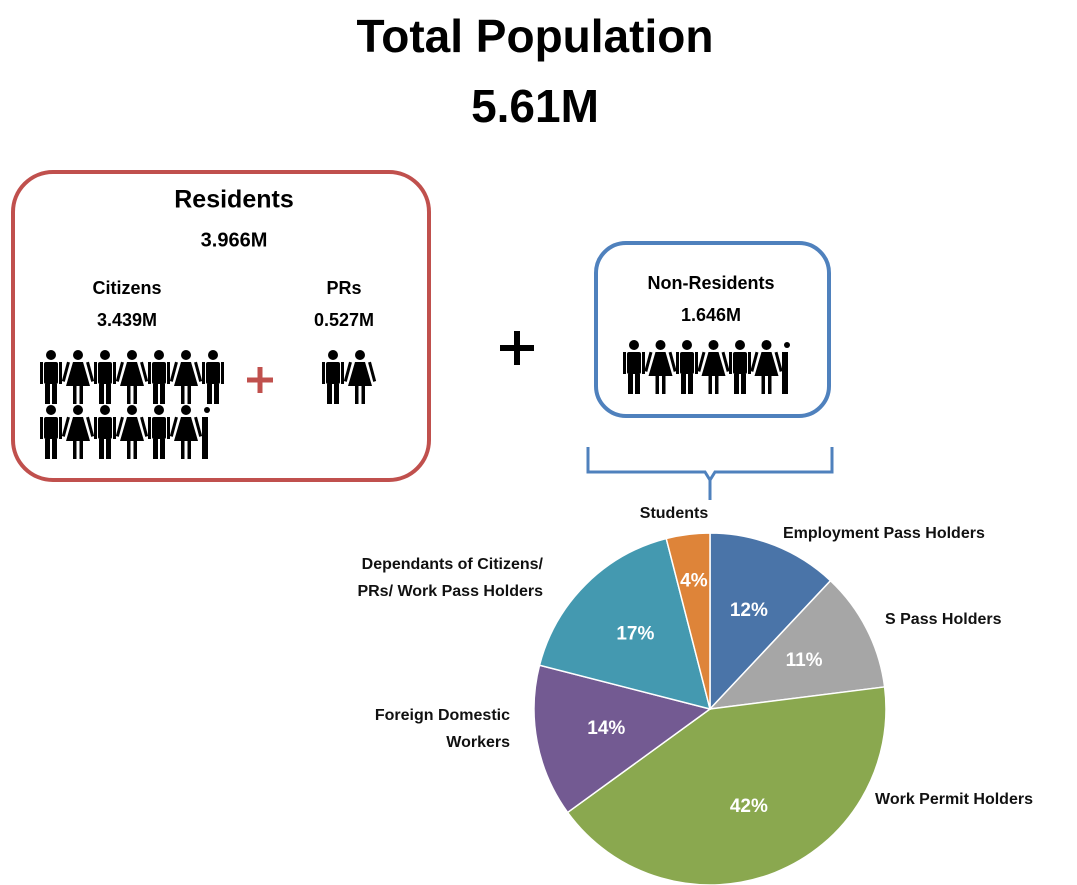  What do you see at coordinates (442, 729) in the screenshot?
I see `category-label: Foreign Domestic Workers` at bounding box center [442, 729].